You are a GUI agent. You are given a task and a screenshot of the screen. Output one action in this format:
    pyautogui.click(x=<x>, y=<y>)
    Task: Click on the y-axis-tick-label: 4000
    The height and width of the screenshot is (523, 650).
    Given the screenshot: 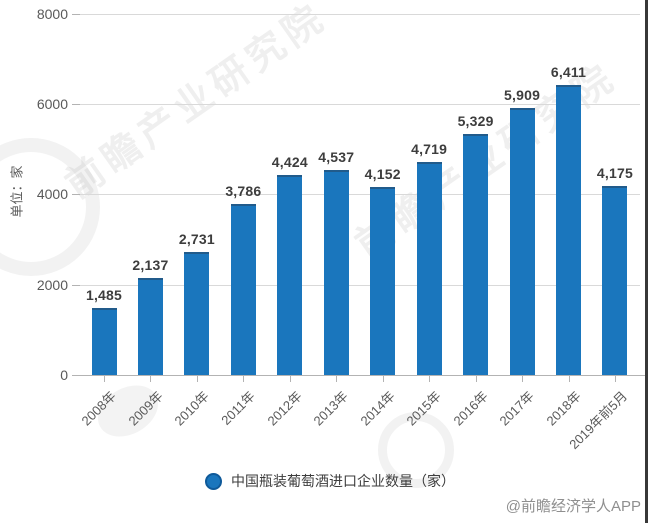 What is the action you would take?
    pyautogui.click(x=52, y=194)
    